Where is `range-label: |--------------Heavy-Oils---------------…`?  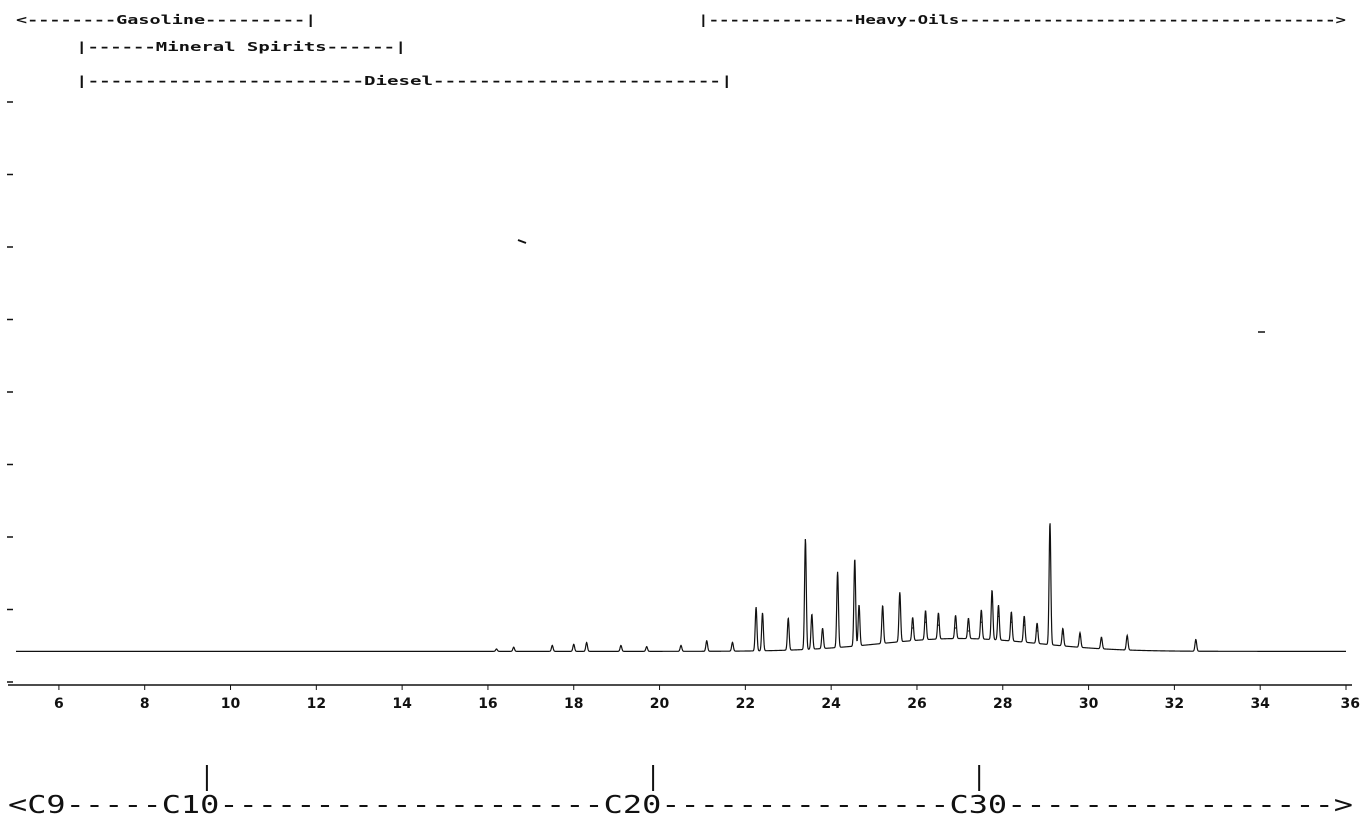
range-label: |--------------Heavy-Oils---------------… is located at coordinates (1022, 20).